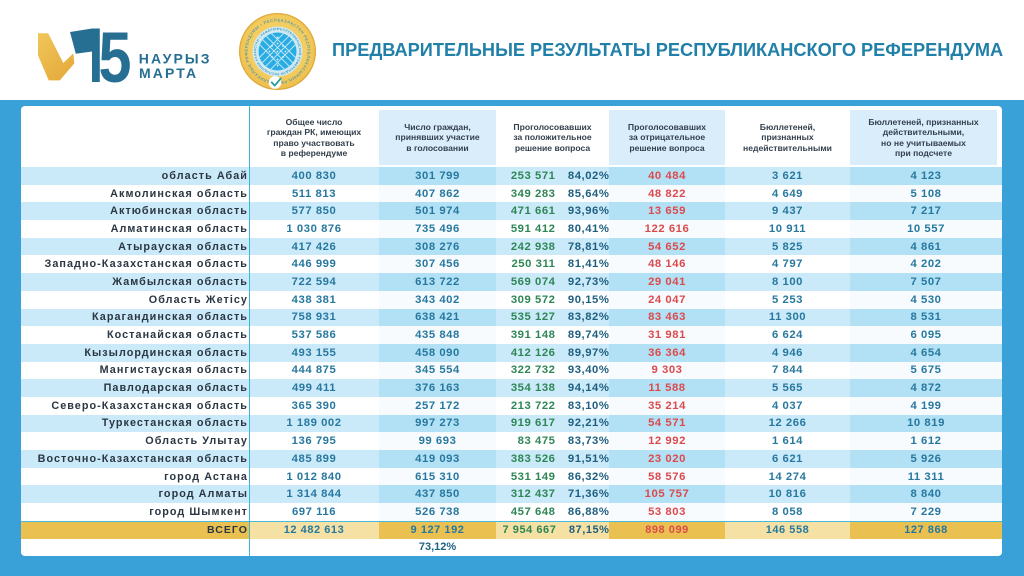 The width and height of the screenshot is (1024, 576). I want to click on svg-text: 5, so click(115, 55).